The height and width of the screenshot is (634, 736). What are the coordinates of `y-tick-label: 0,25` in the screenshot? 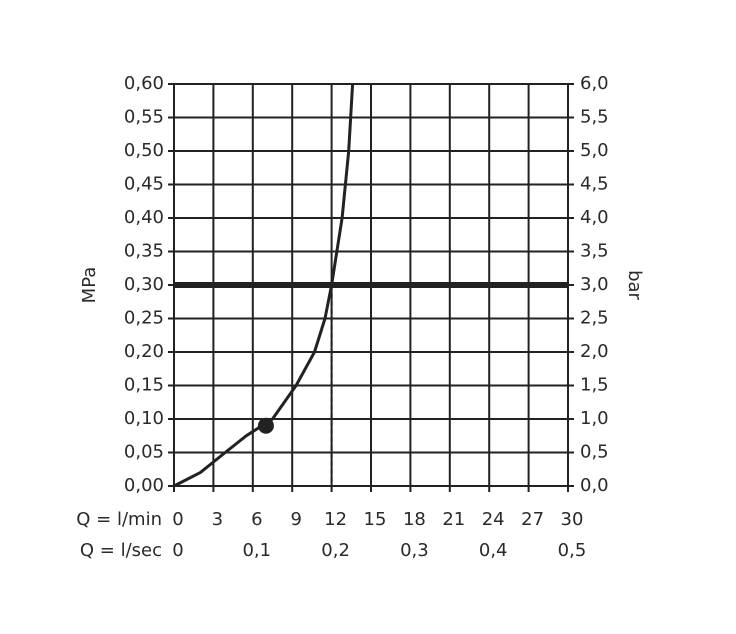 It's located at (144, 318).